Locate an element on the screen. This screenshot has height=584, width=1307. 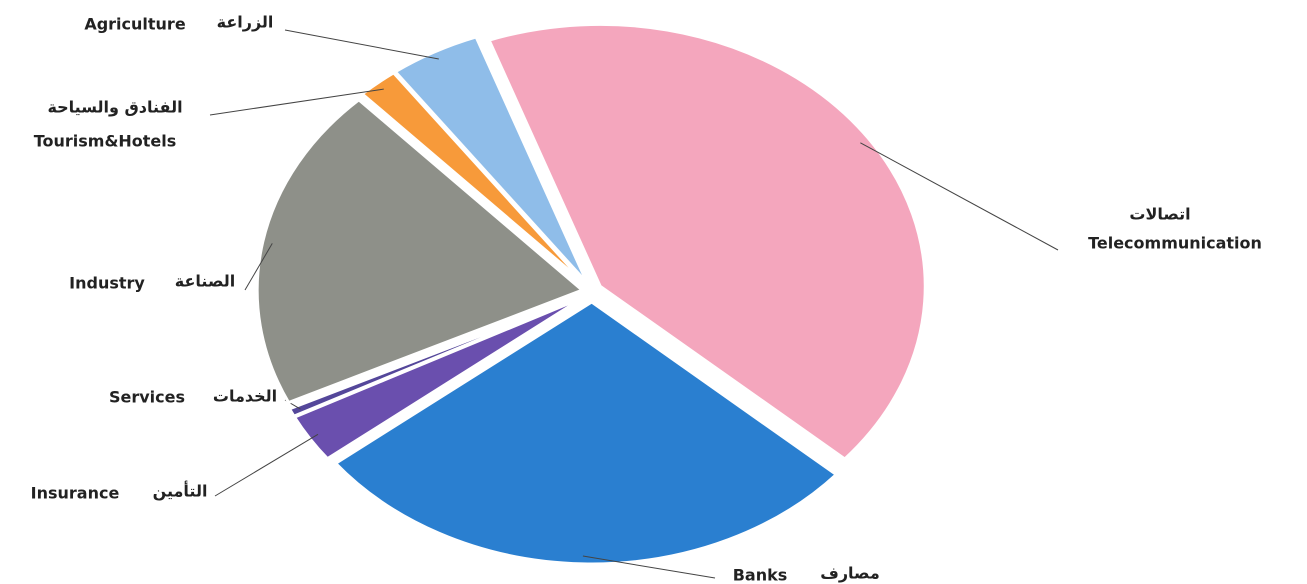
slice-label-arabic: التأمين is located at coordinates (180, 491).